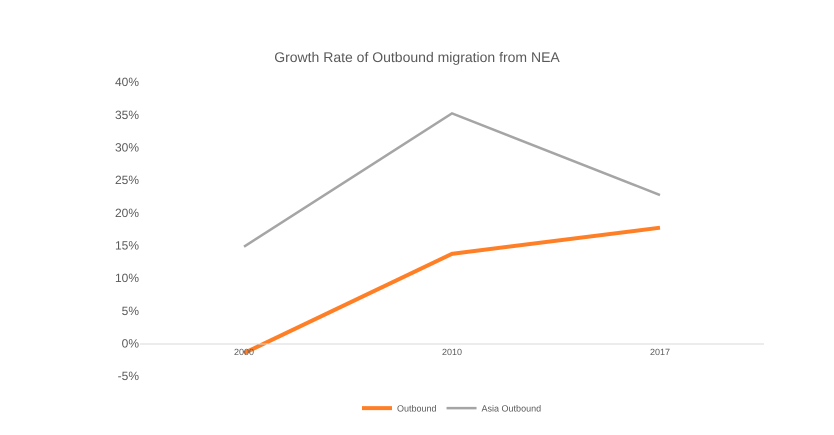 The width and height of the screenshot is (834, 435). Describe the element at coordinates (131, 343) in the screenshot. I see `y-tick-label: 0%` at that location.